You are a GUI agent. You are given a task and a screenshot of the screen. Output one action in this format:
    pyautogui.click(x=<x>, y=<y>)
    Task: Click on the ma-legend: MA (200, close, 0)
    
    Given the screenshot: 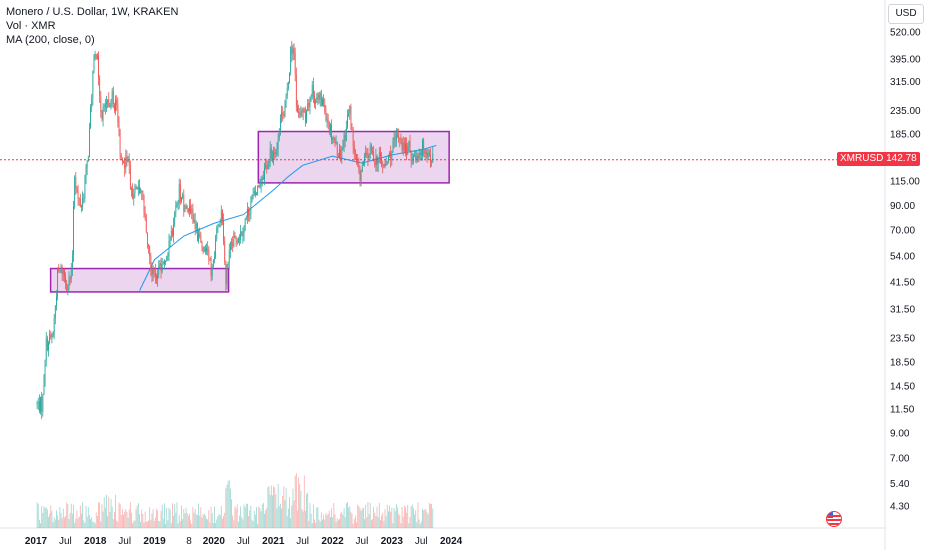 What is the action you would take?
    pyautogui.click(x=50, y=40)
    